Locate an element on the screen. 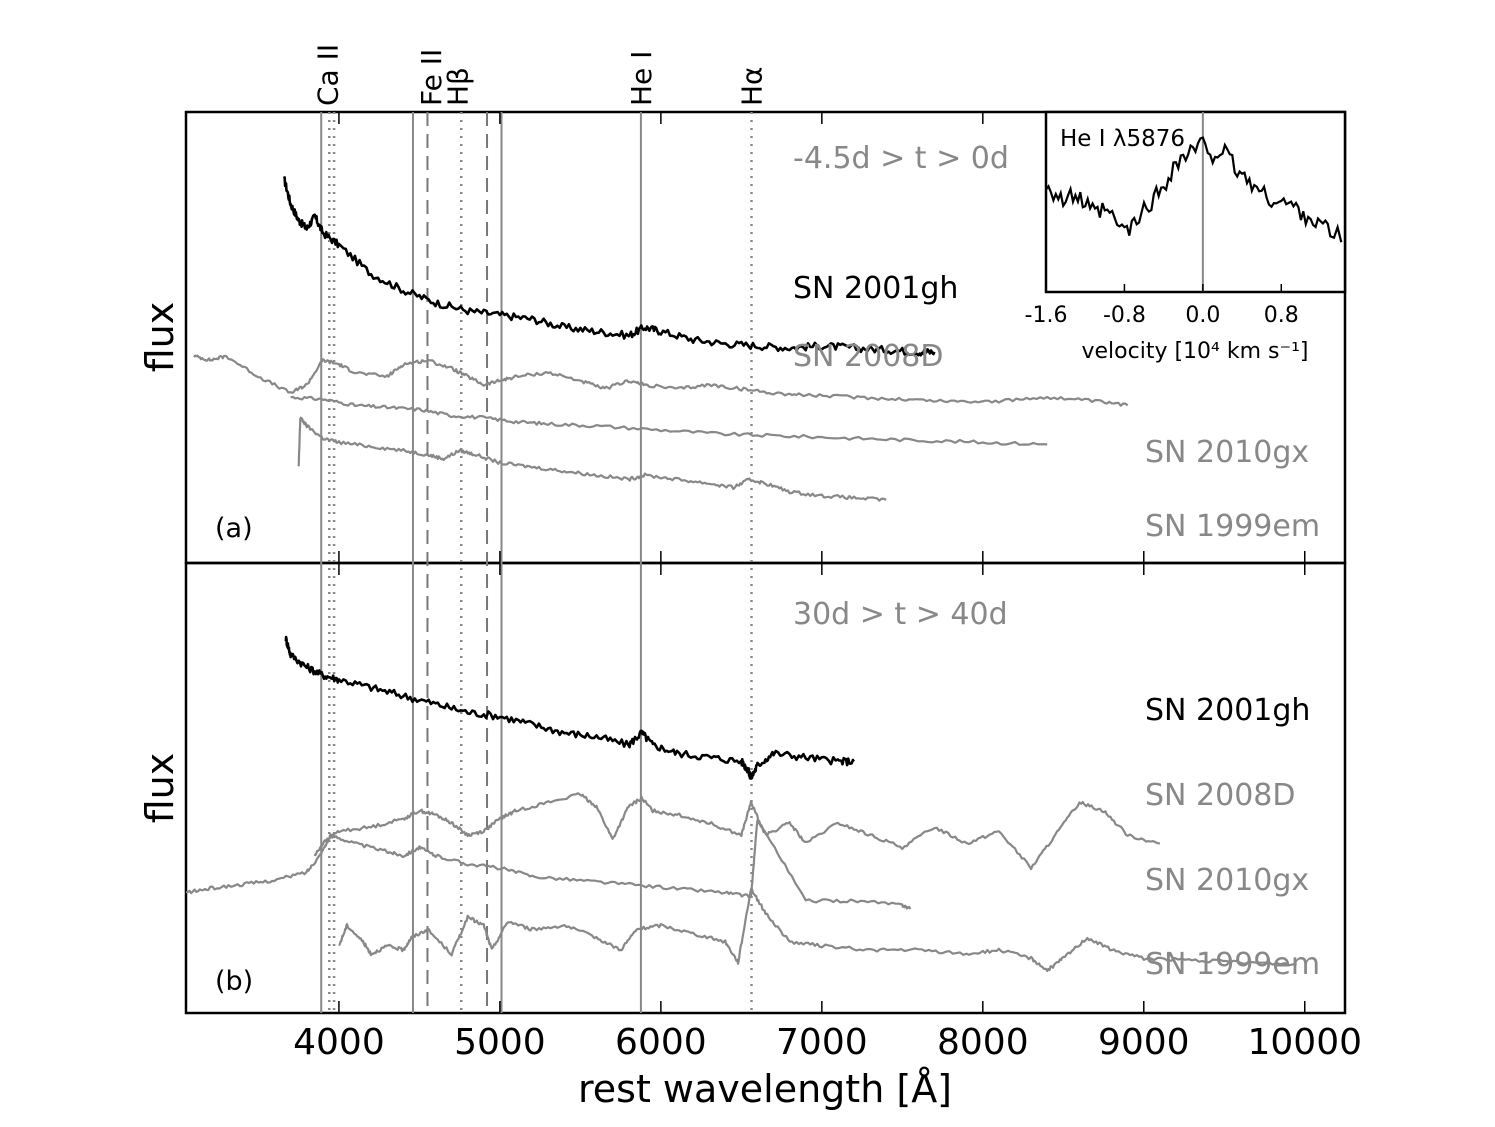  y-axis-label-a: flux is located at coordinates (160, 337).